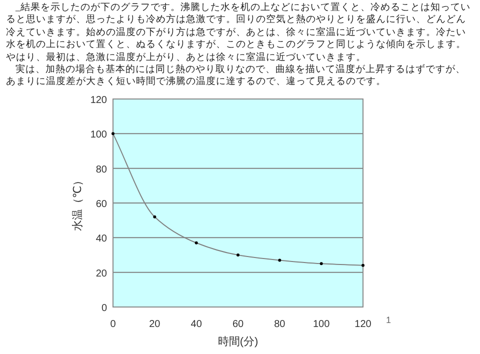 This screenshot has height=354, width=480. I want to click on y-tick-label: 20, so click(102, 274).